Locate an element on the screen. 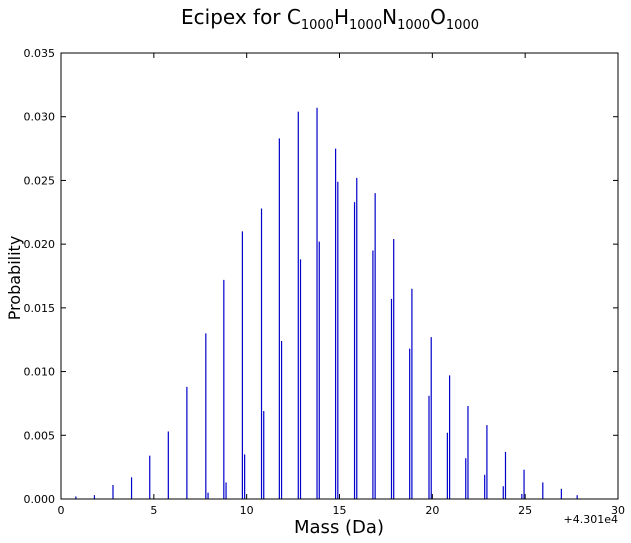 Image resolution: width=631 pixels, height=543 pixels. x-tick-label: 10 is located at coordinates (247, 510).